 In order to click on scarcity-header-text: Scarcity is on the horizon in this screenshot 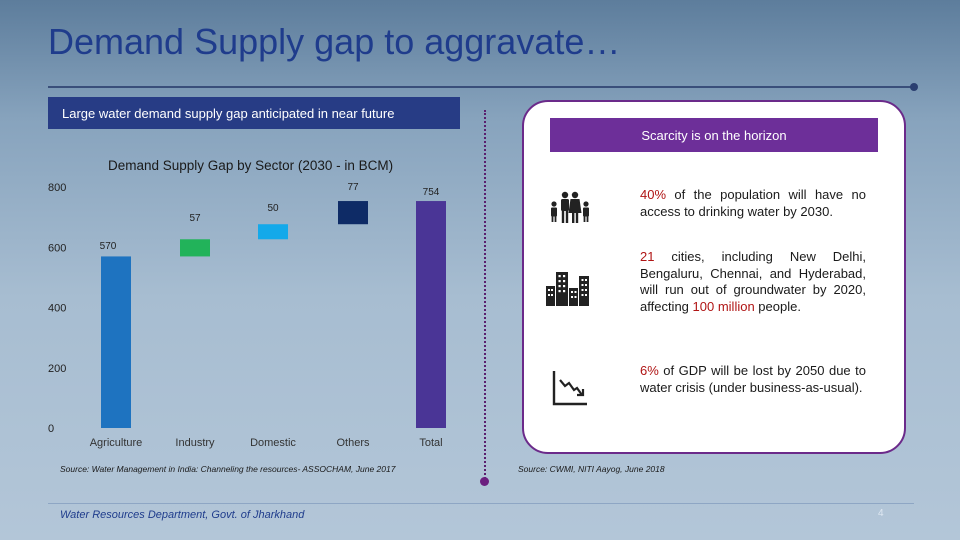, I will do `click(714, 135)`.